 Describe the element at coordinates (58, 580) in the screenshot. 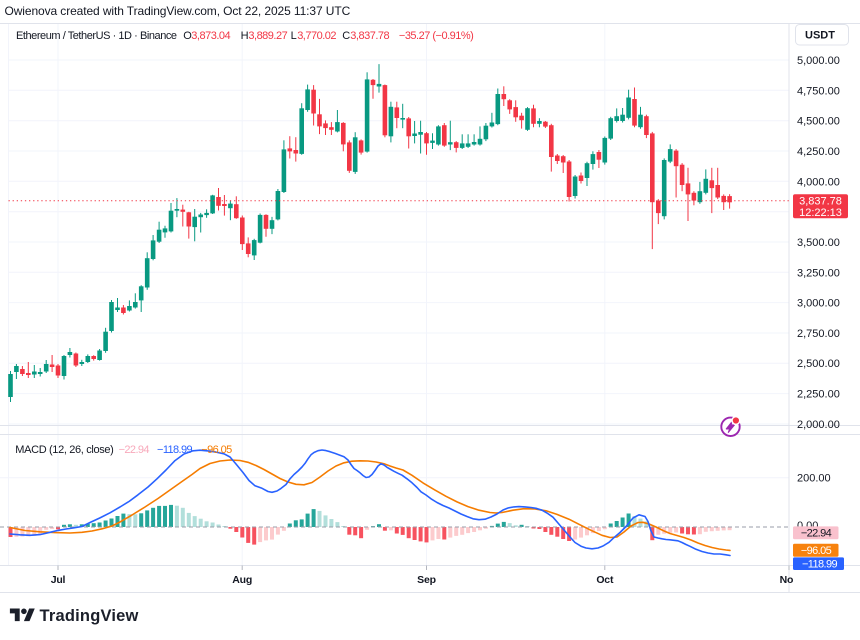

I see `svg-text: Jul` at that location.